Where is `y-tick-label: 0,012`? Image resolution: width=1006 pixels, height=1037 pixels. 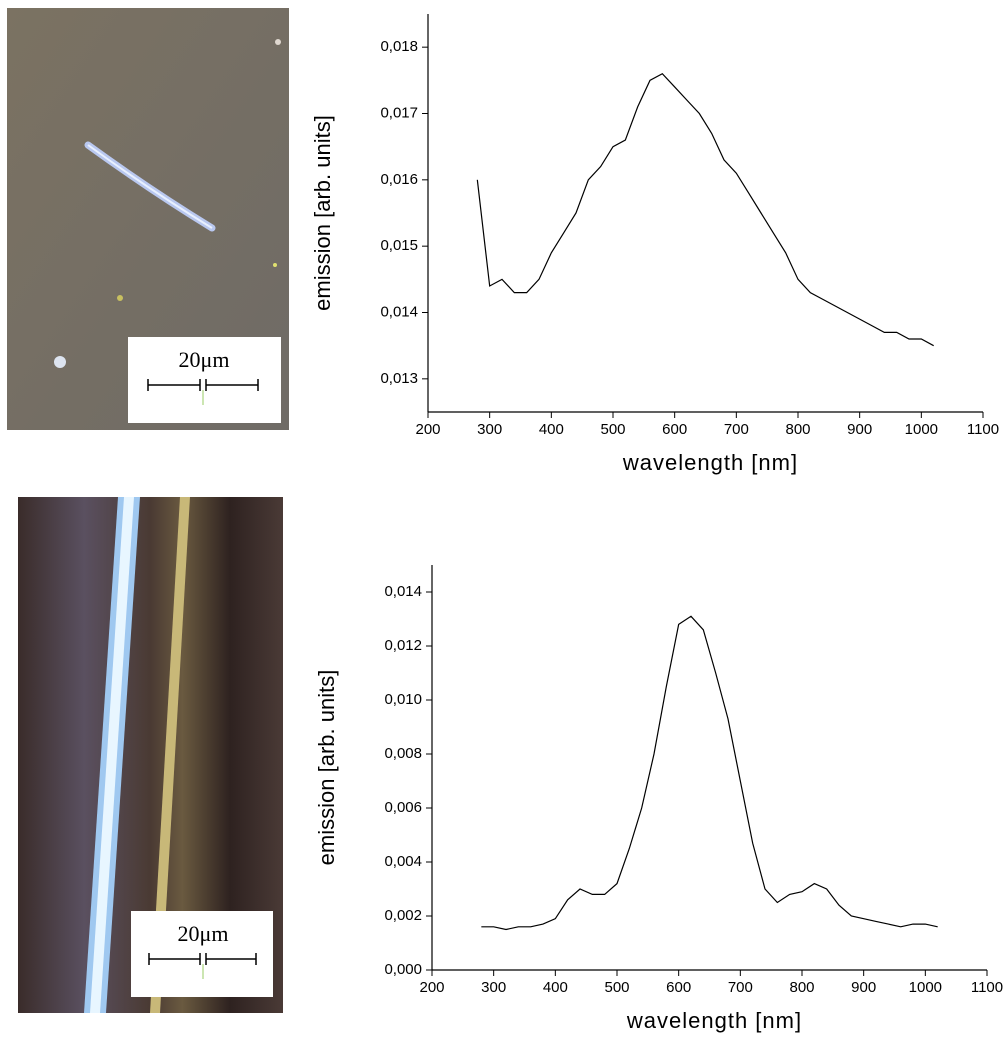
y-tick-label: 0,012 is located at coordinates (403, 645).